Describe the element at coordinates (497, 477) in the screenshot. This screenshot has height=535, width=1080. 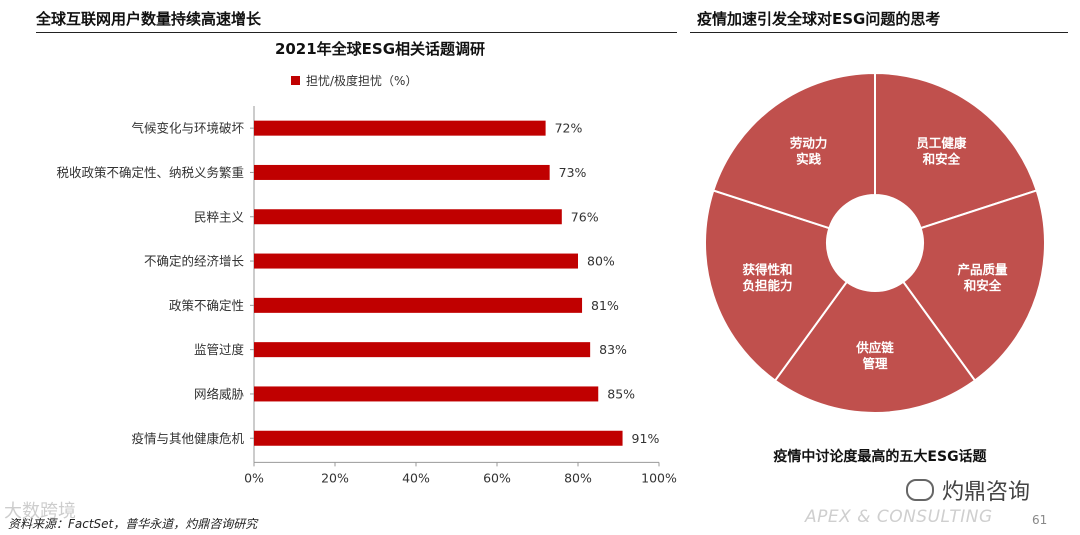
I see `x-tick-label: 60%` at that location.